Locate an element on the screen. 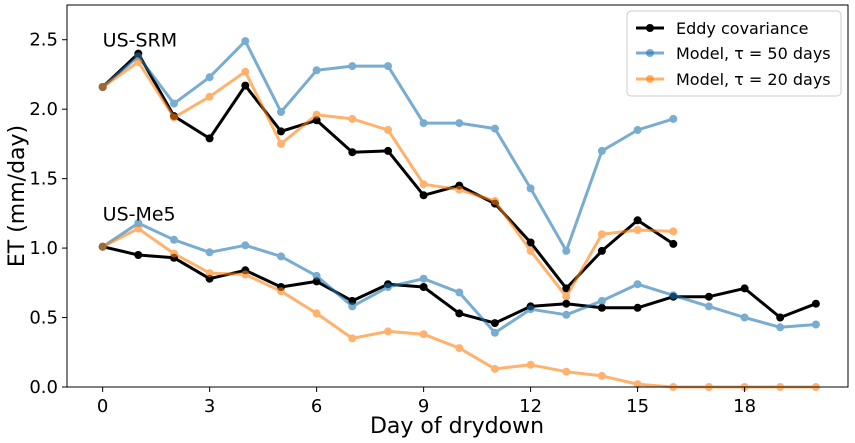 The height and width of the screenshot is (443, 855). legend-entry-eddy-covariance: Eddy covariance is located at coordinates (722, 28).